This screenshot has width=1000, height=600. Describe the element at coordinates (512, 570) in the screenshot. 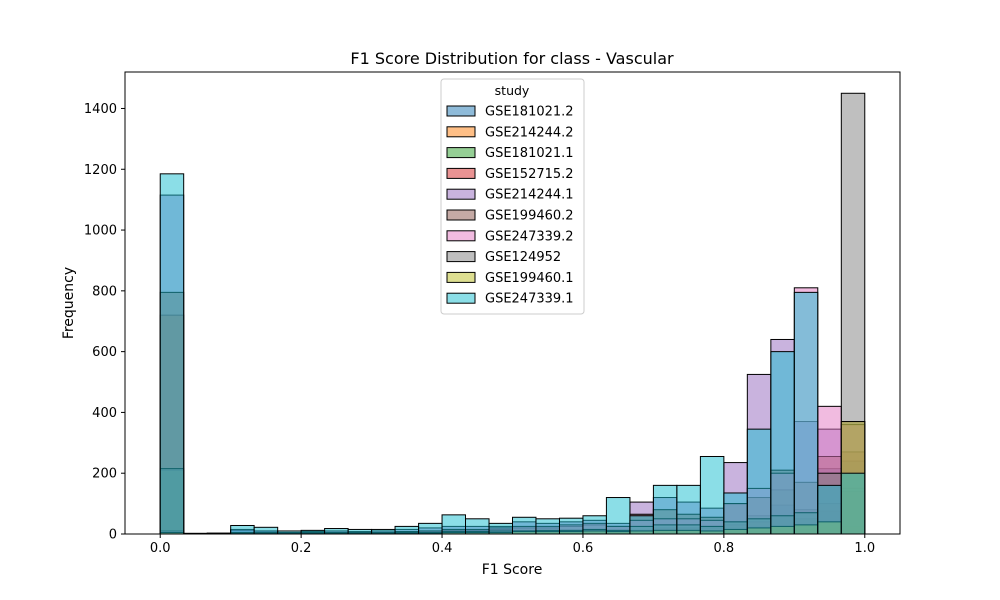

I see `x-axis-label: F1 Score` at that location.